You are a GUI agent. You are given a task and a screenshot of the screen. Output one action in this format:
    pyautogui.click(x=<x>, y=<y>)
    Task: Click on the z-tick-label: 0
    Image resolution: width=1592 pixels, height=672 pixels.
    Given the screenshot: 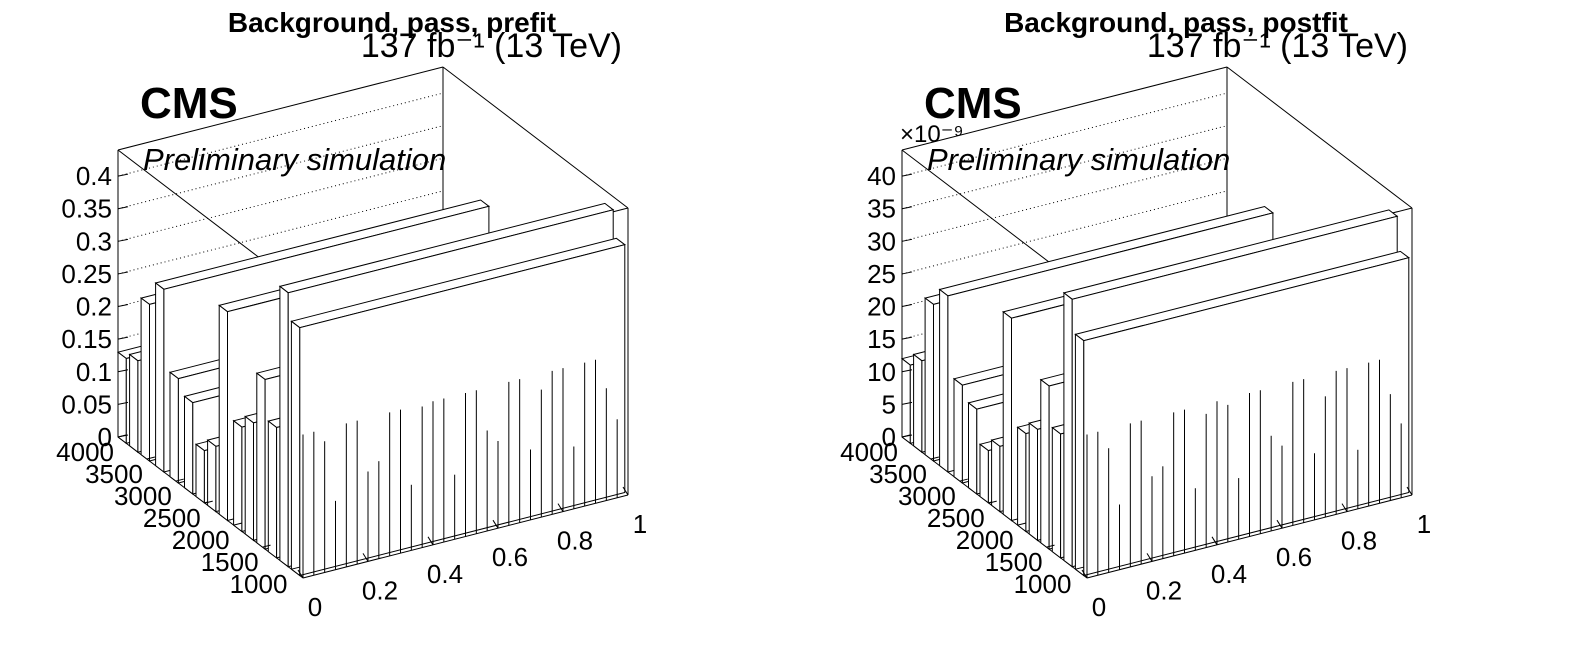 What is the action you would take?
    pyautogui.click(x=105, y=437)
    